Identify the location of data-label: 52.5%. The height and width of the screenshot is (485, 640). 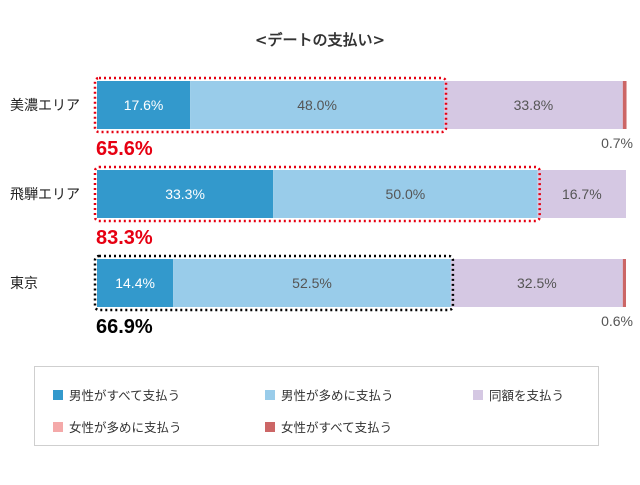
(312, 283).